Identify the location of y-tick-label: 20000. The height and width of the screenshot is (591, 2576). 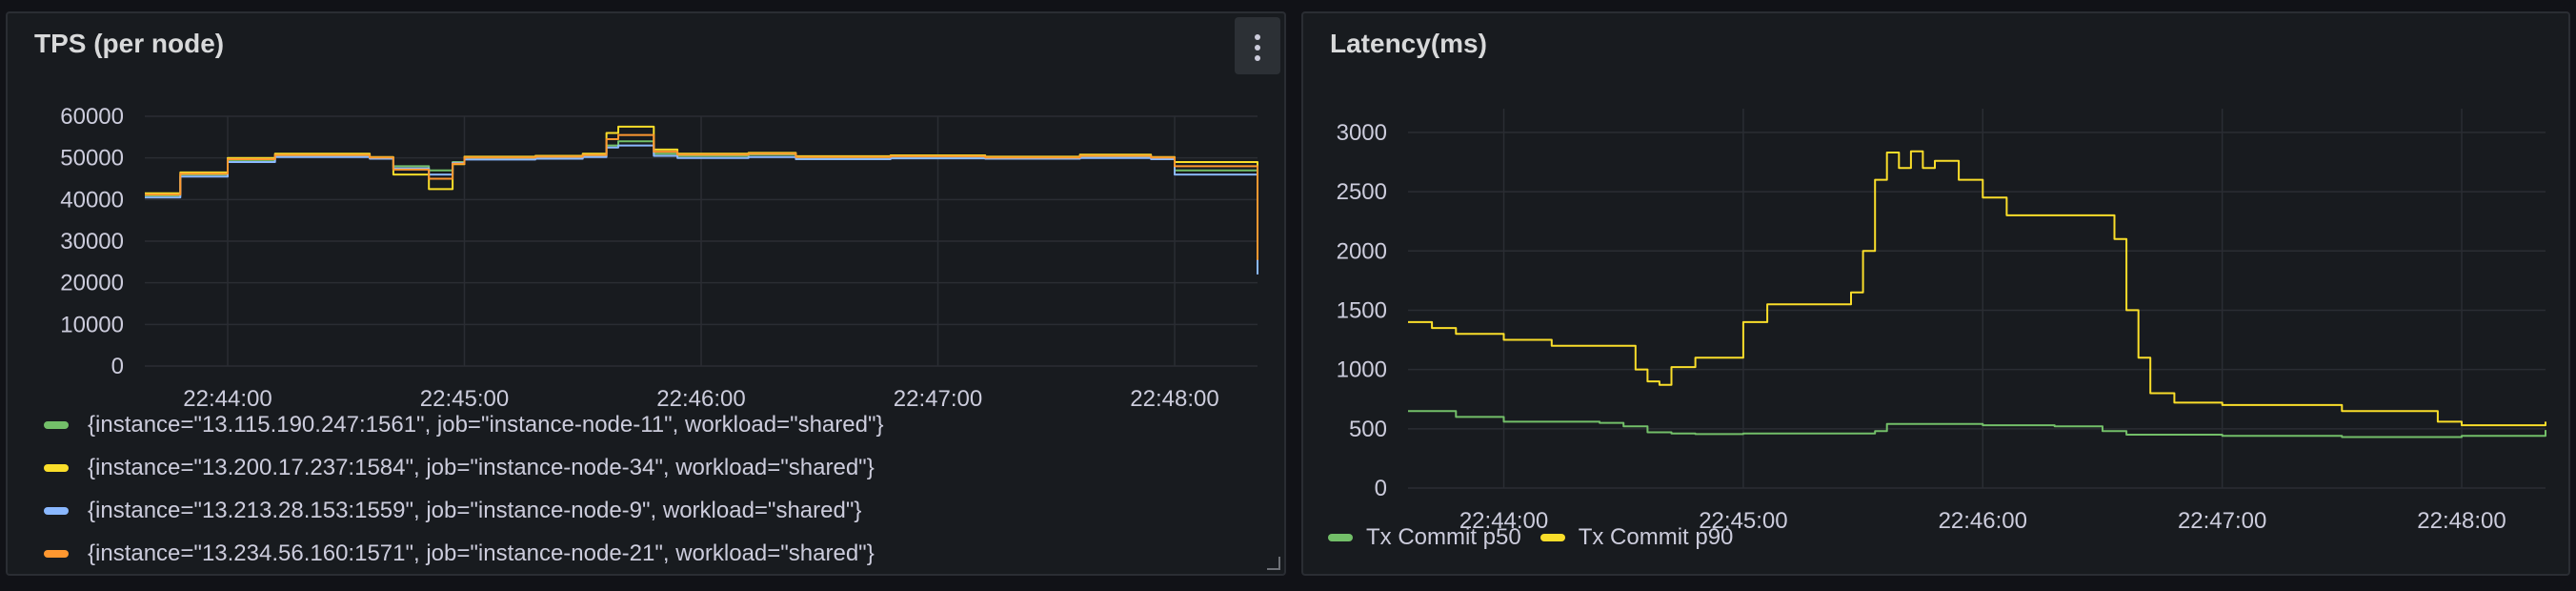
(92, 283).